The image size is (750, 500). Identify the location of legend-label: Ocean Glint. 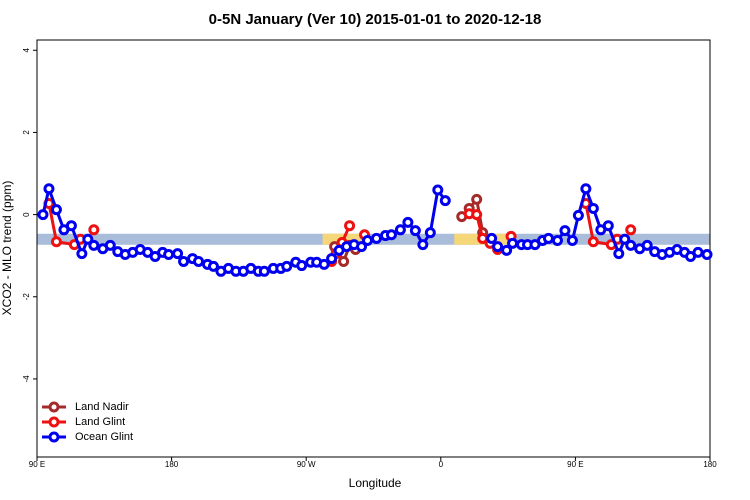
(104, 437).